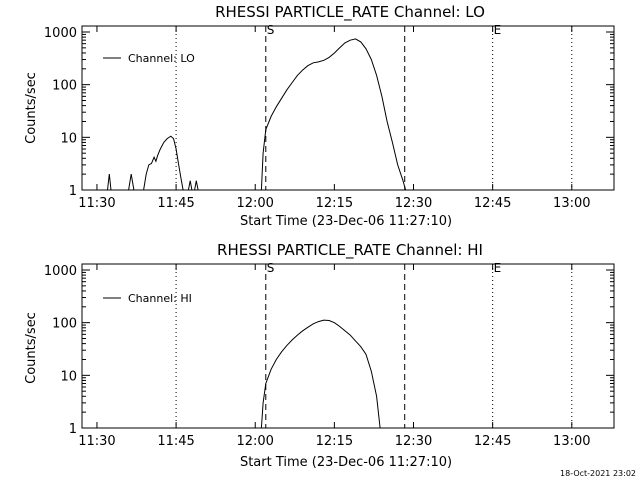 This screenshot has height=480, width=640. I want to click on legend-label: Channel: LO, so click(161, 58).